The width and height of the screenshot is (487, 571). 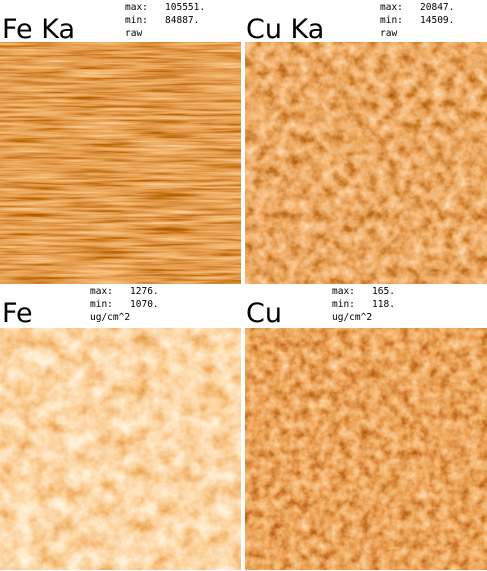 I want to click on panel-label: Cu, so click(x=264, y=313).